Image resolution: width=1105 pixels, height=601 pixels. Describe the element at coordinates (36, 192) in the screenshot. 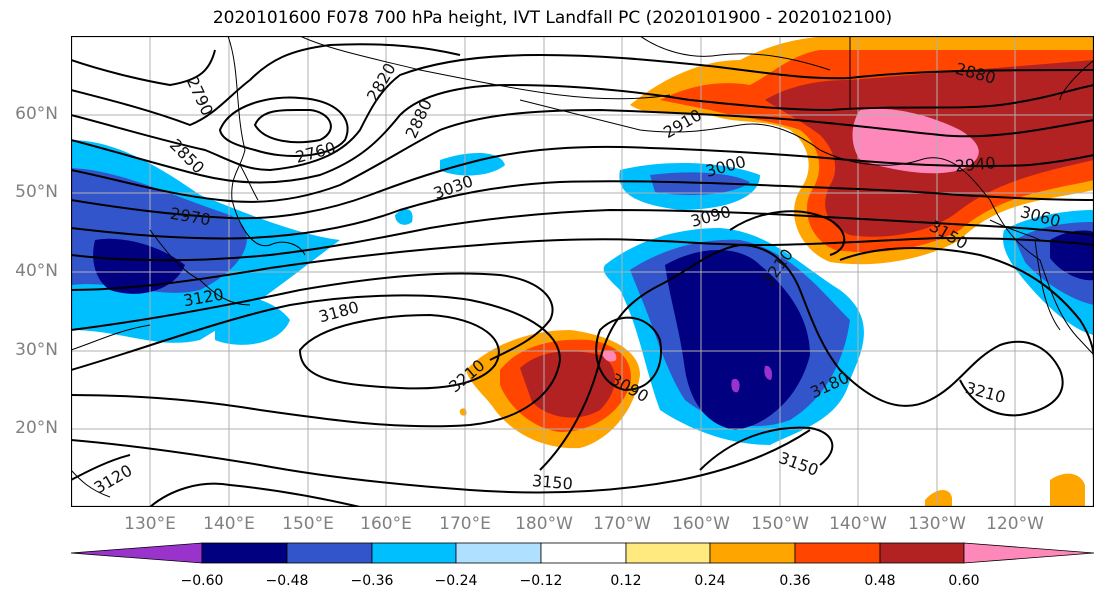

I see `lat-label-50n: 50°N` at that location.